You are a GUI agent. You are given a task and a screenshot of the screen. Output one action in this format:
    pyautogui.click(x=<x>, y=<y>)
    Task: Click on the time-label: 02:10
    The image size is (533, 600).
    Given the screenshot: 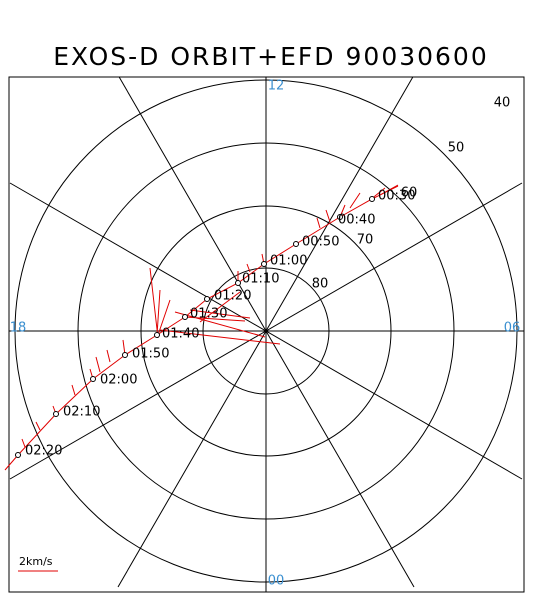 What is the action you would take?
    pyautogui.click(x=81, y=412)
    